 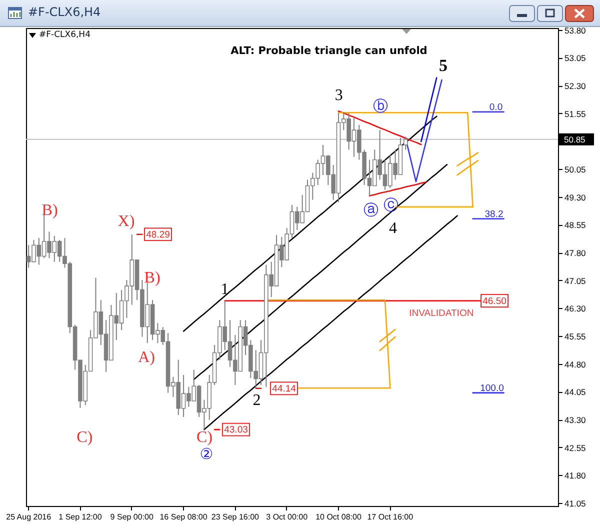 What do you see at coordinates (80, 517) in the screenshot?
I see `x-tick-label: 1 Sep 12:00` at bounding box center [80, 517].